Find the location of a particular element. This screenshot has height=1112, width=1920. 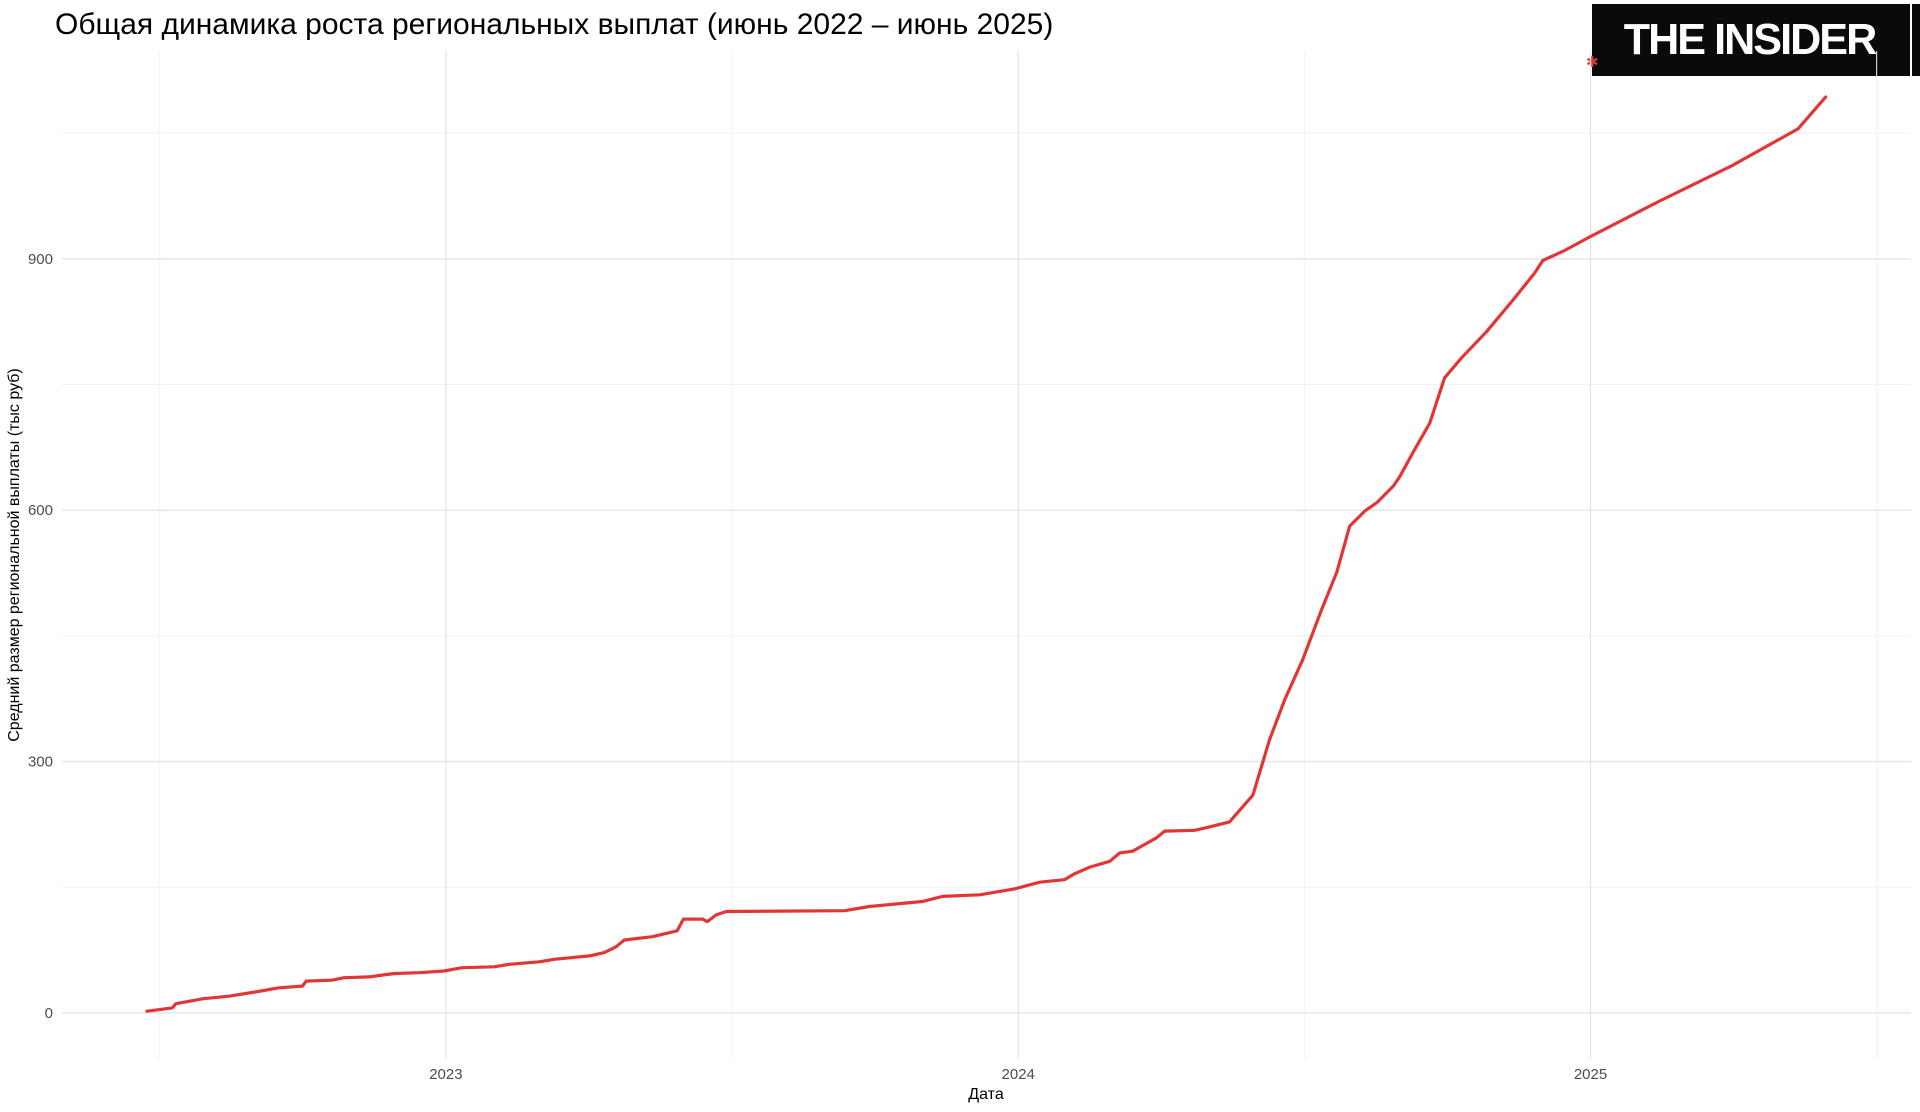

logo-asterisk-icon: ✱ is located at coordinates (1592, 62).